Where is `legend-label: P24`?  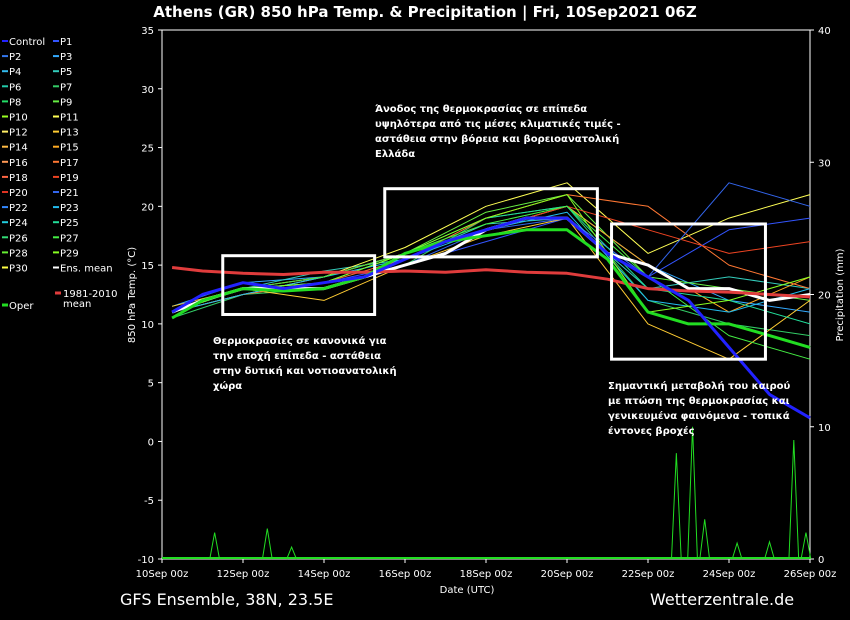 legend-label: P24 is located at coordinates (18, 223).